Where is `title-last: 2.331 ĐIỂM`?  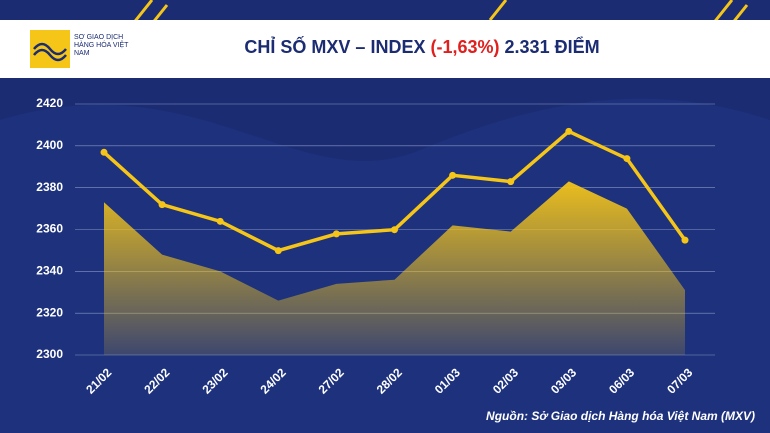
title-last: 2.331 ĐIỂM is located at coordinates (552, 46).